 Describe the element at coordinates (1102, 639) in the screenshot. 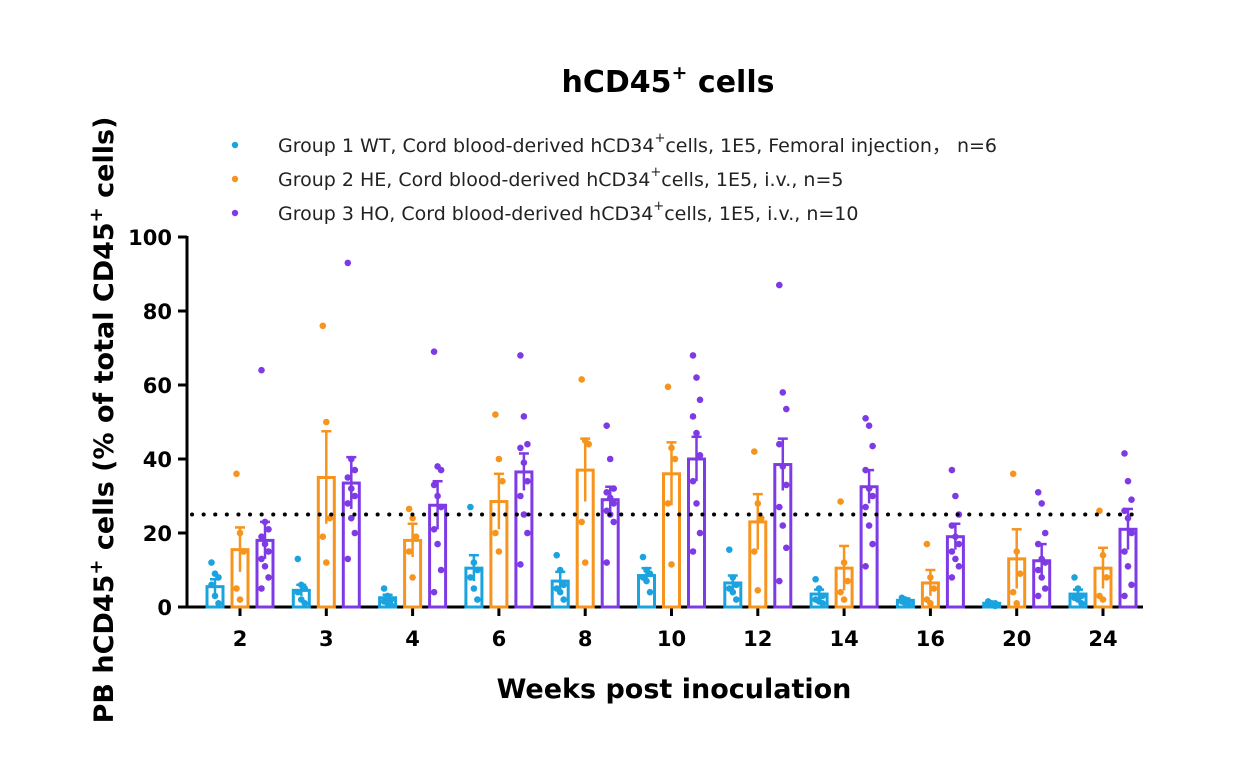

I see `x-tick-label: 24` at that location.